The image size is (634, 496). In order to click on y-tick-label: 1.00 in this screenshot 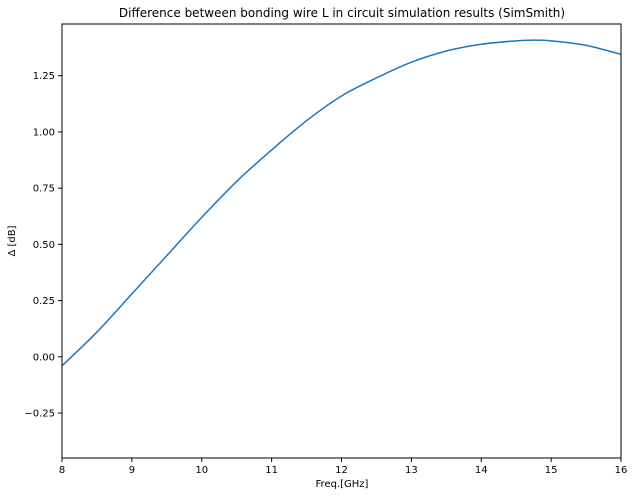, I will do `click(44, 132)`.